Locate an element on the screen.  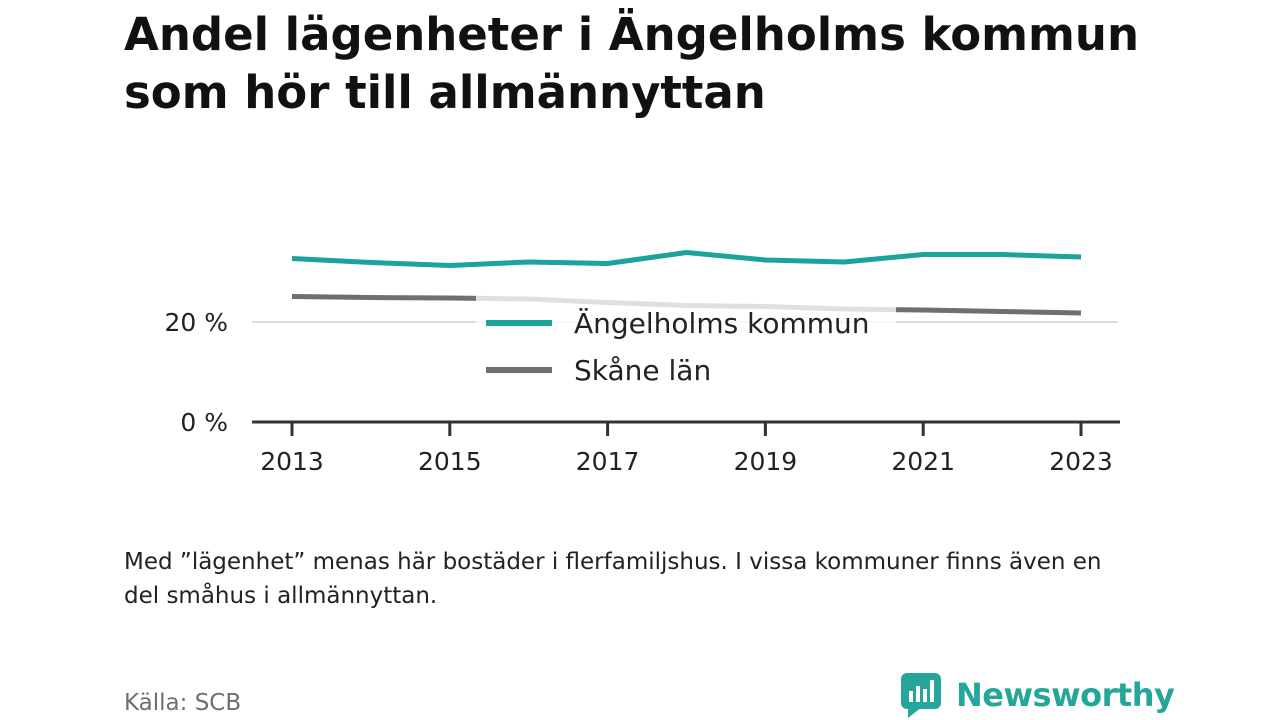
x-tick-label: 2021 is located at coordinates (923, 461).